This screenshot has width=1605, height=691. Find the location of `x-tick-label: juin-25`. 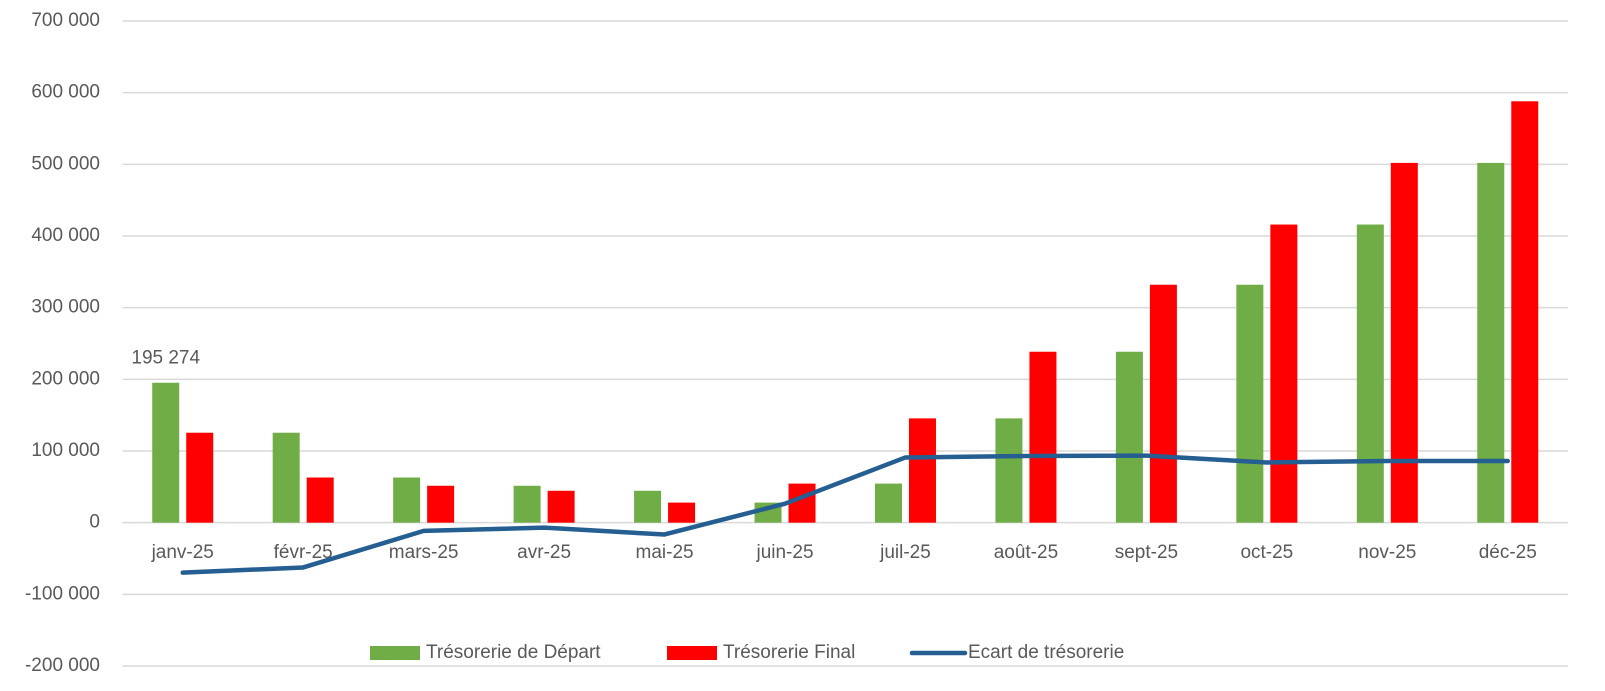

x-tick-label: juin-25 is located at coordinates (784, 552).